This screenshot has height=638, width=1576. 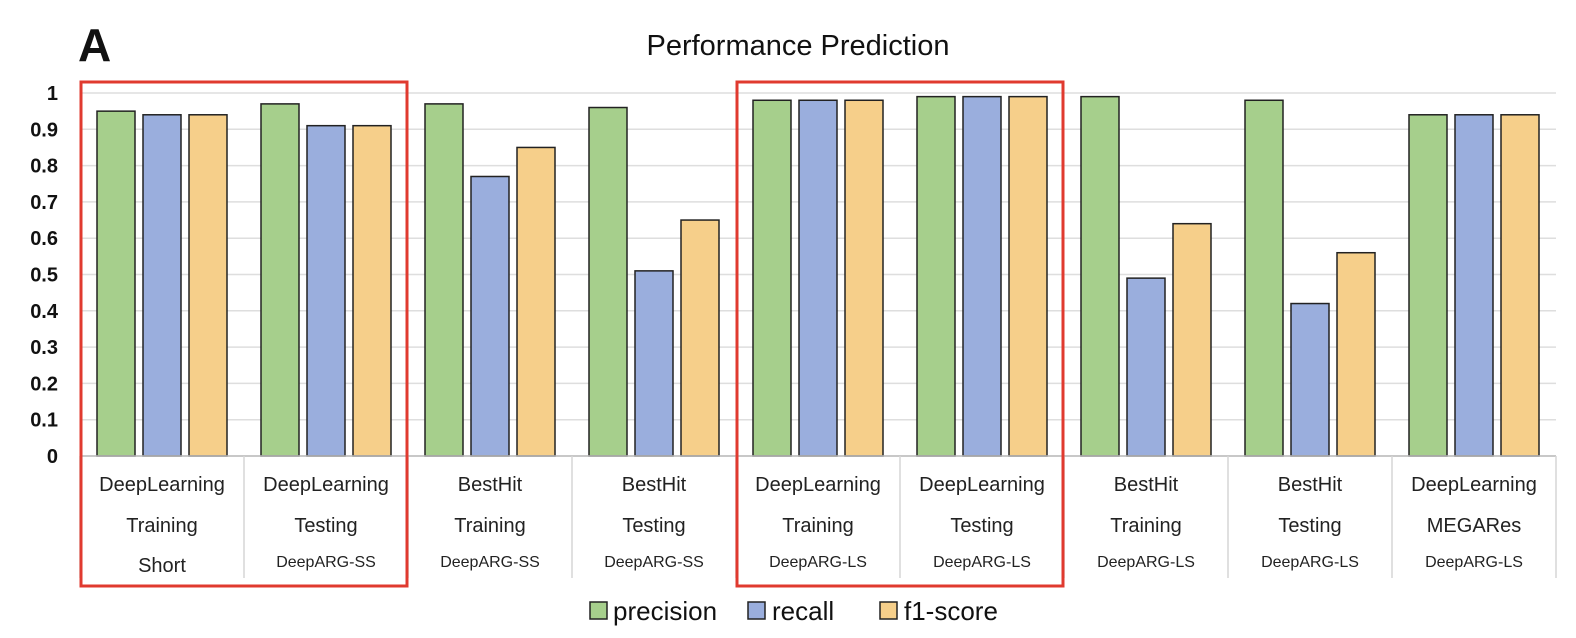 What do you see at coordinates (44, 421) in the screenshot?
I see `y-tick-label: 0.1` at bounding box center [44, 421].